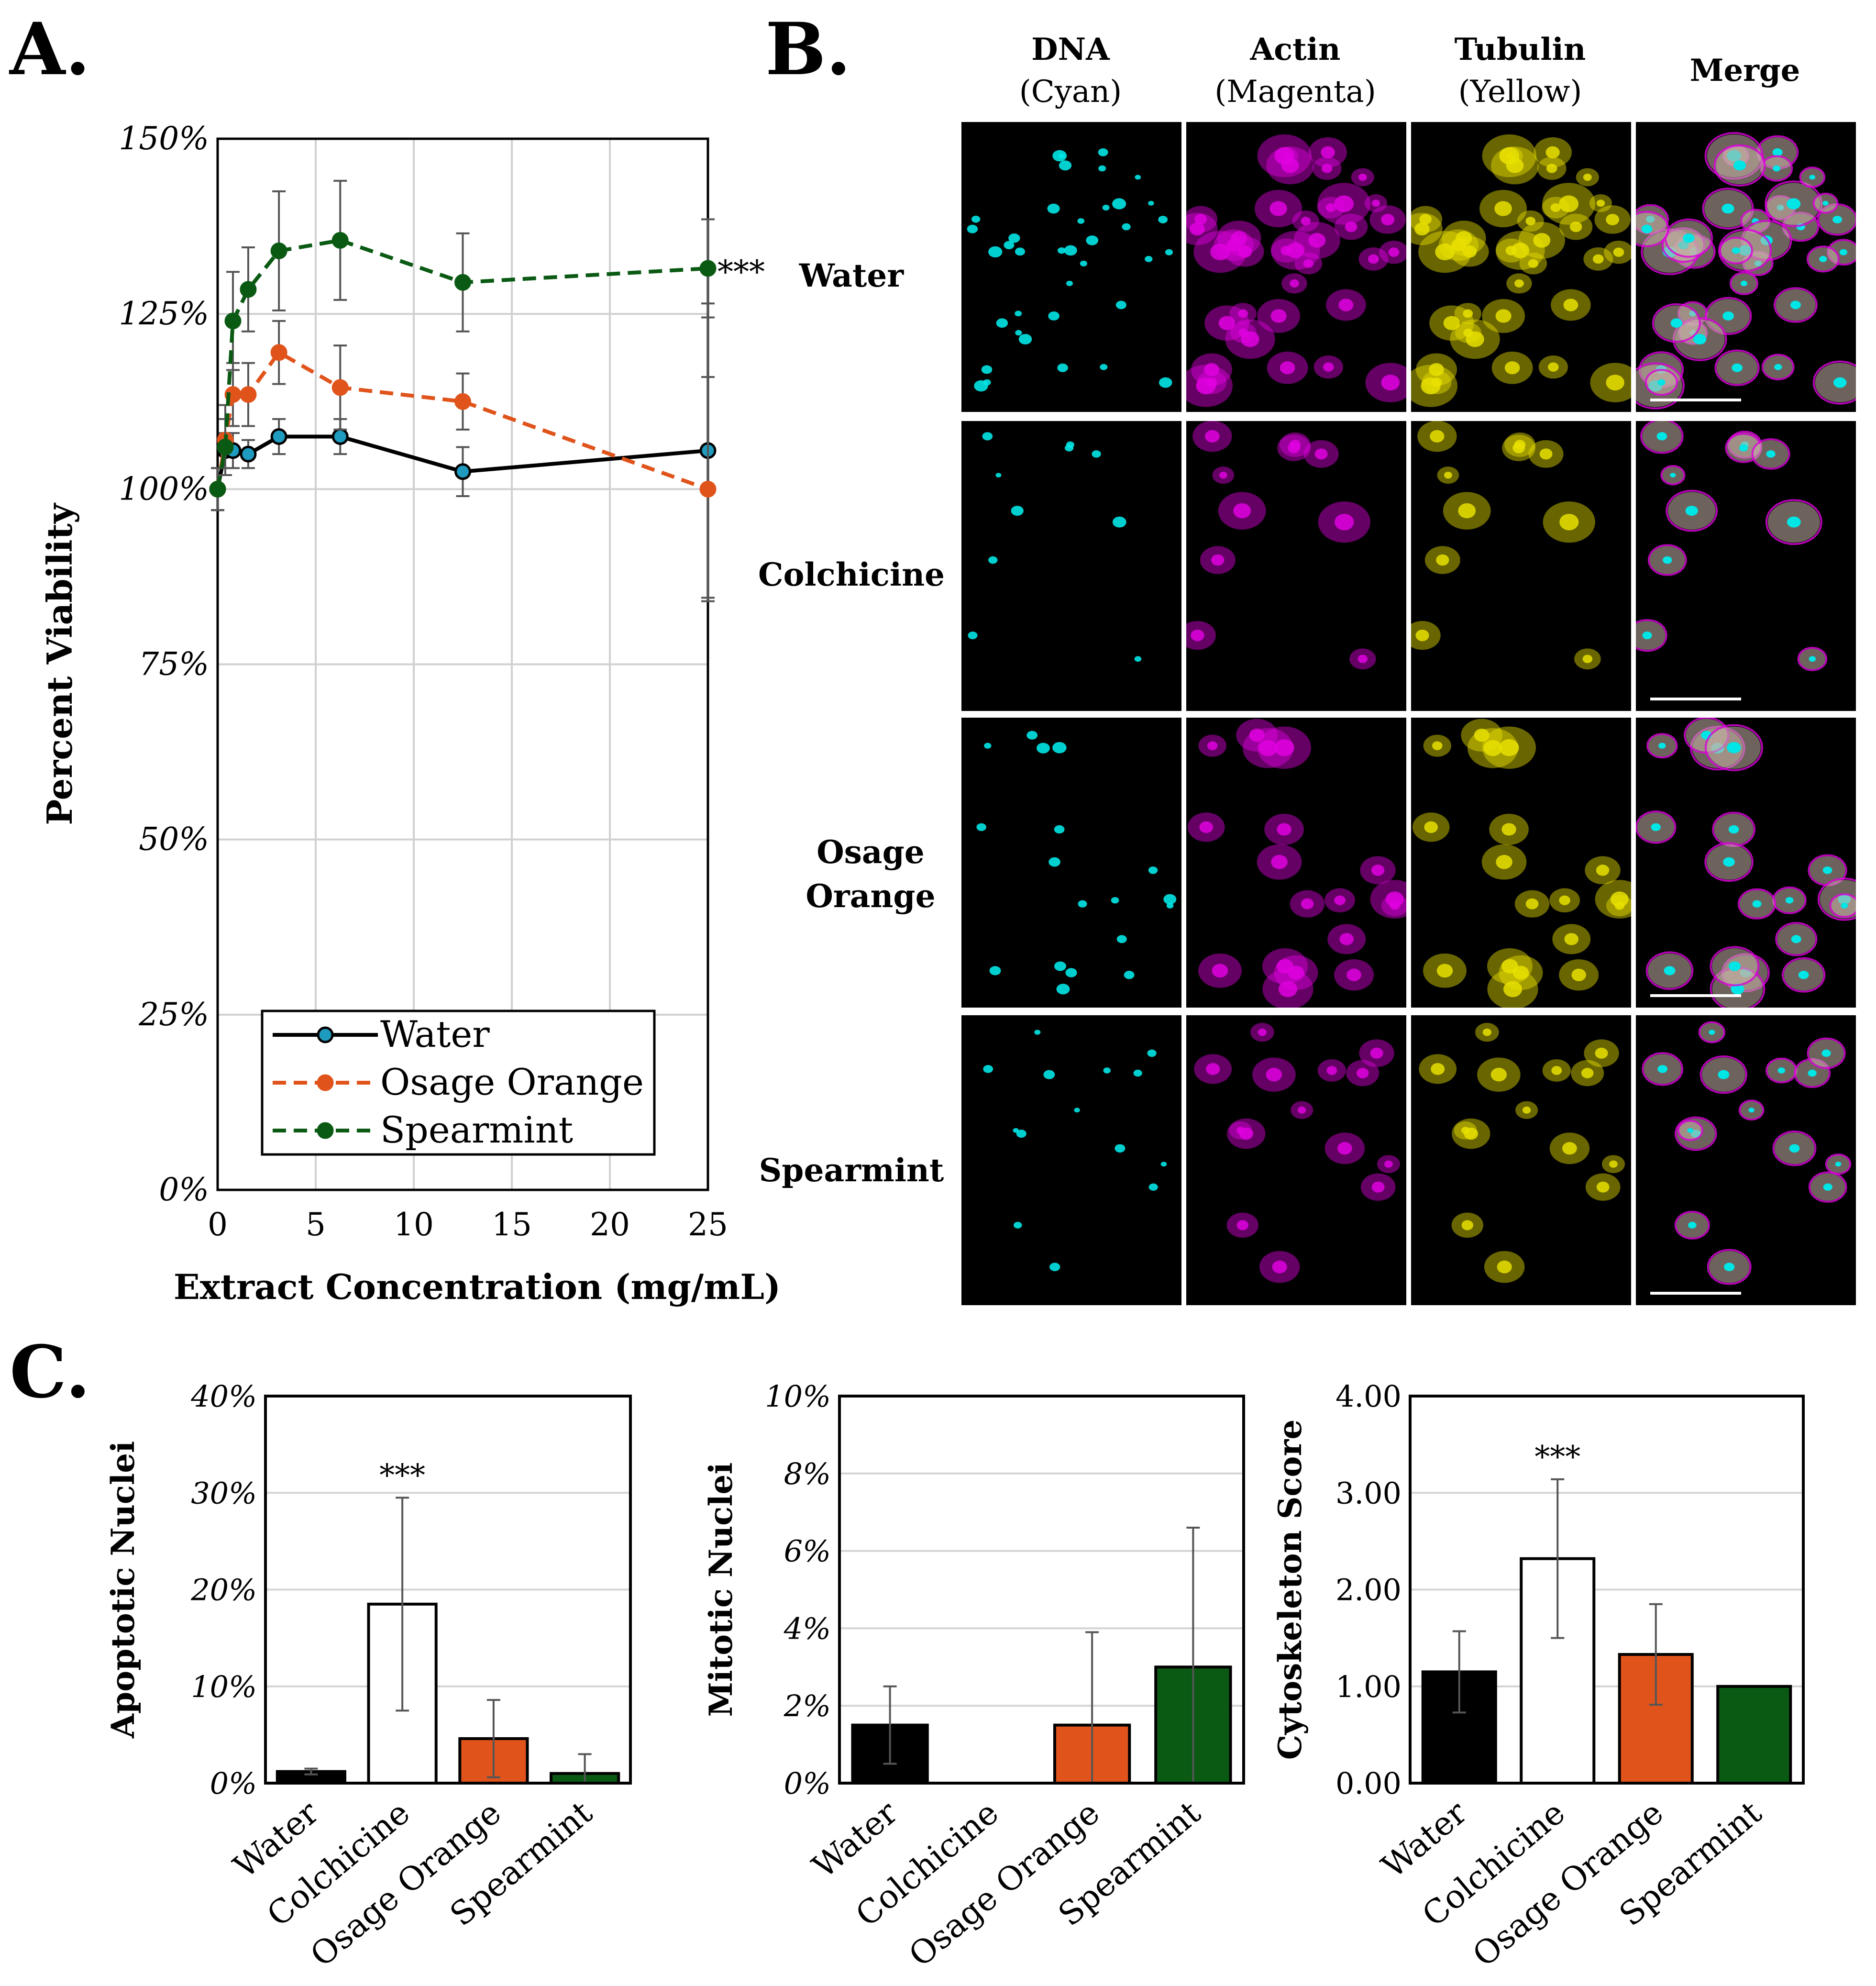  I want to click on micrograph-spearmint-dna, so click(1071, 1160).